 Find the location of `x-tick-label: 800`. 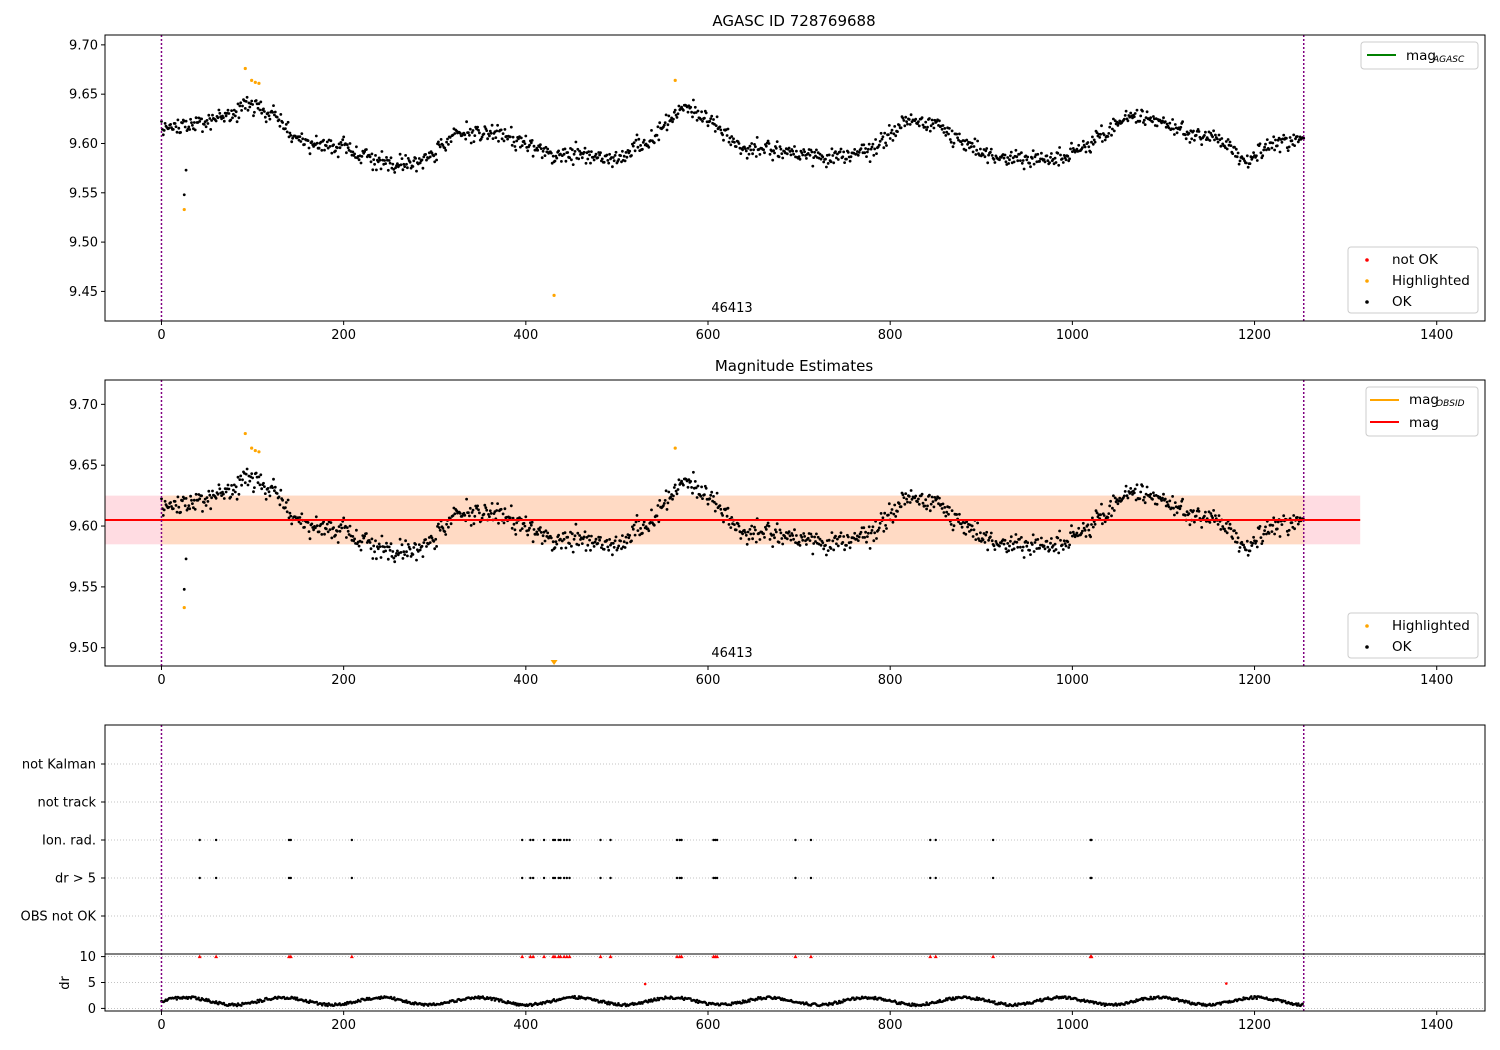

x-tick-label: 800 is located at coordinates (890, 1025).